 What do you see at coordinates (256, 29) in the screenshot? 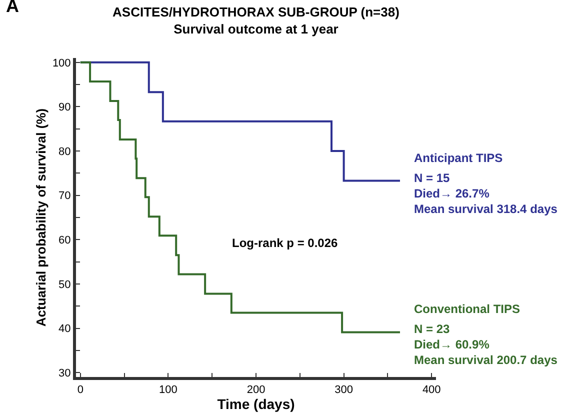
I see `chart-subtitle: Survival outcome at 1 year` at bounding box center [256, 29].